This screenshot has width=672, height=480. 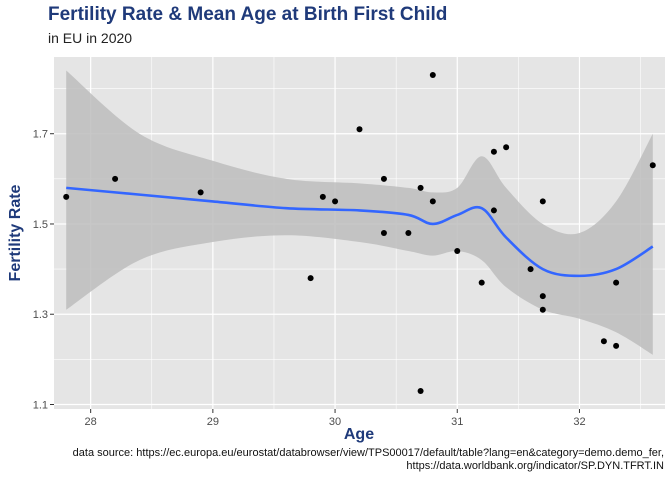 I want to click on y-tick-label: 1.5, so click(x=40, y=225).